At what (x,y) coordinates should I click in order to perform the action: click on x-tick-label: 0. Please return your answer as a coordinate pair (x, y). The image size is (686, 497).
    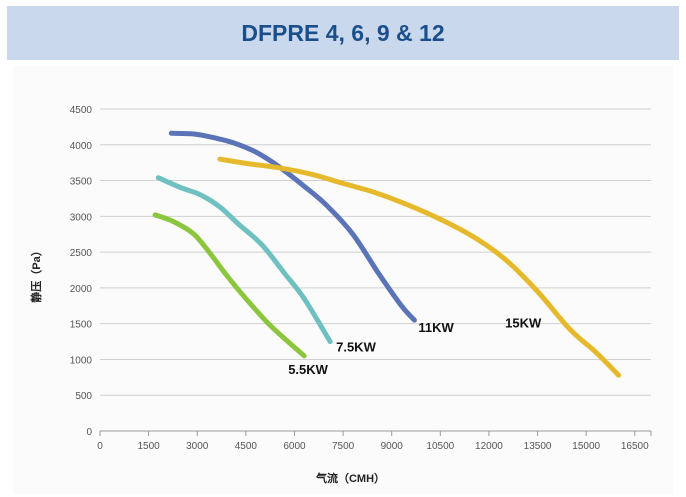
    Looking at the image, I should click on (100, 446).